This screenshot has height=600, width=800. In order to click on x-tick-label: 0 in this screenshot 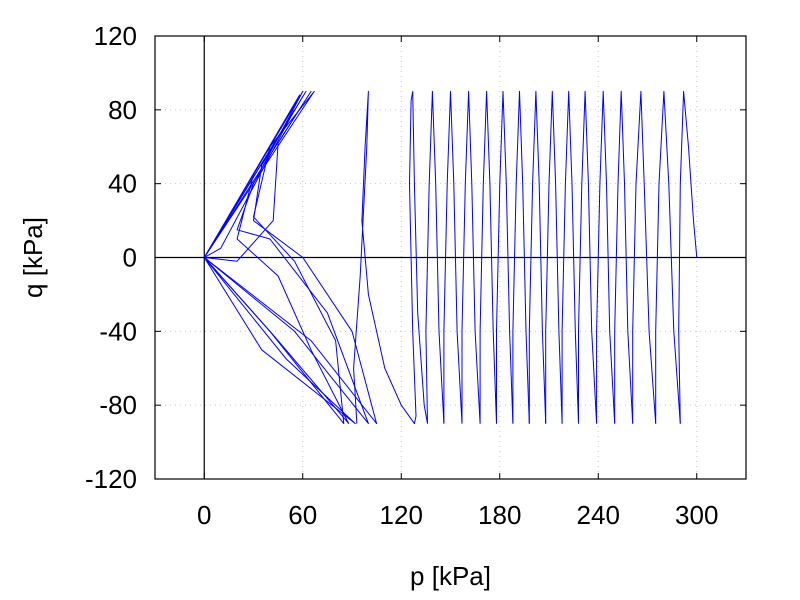, I will do `click(204, 515)`.